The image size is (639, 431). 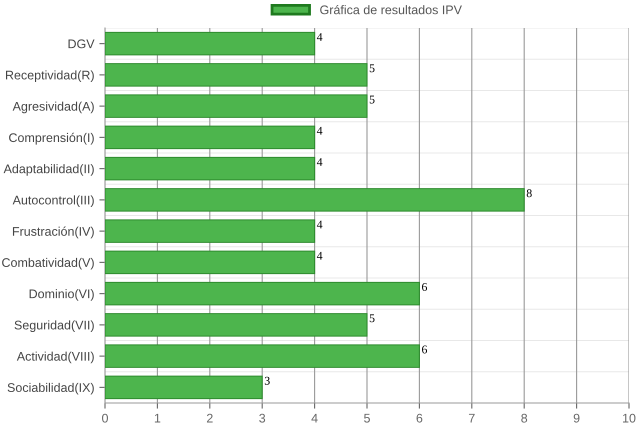 What do you see at coordinates (105, 418) in the screenshot?
I see `x-tick-label: 0` at bounding box center [105, 418].